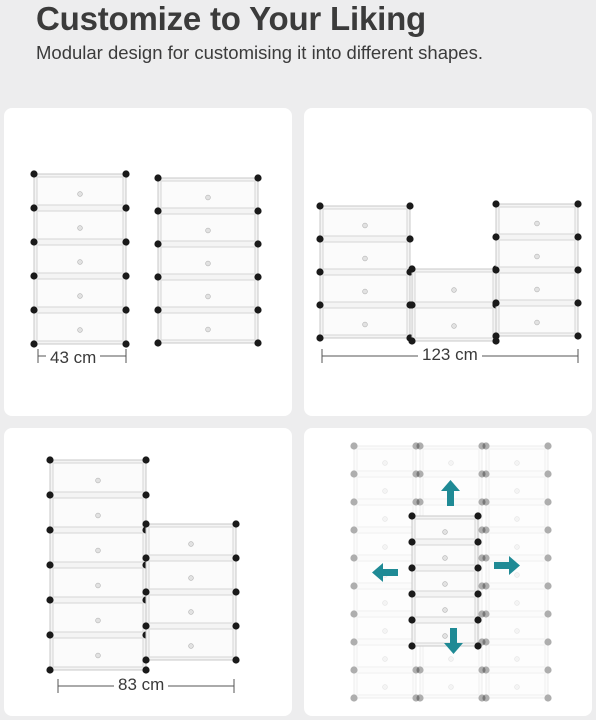  Describe the element at coordinates (141, 685) in the screenshot. I see `dimension-label: 83 cm` at that location.